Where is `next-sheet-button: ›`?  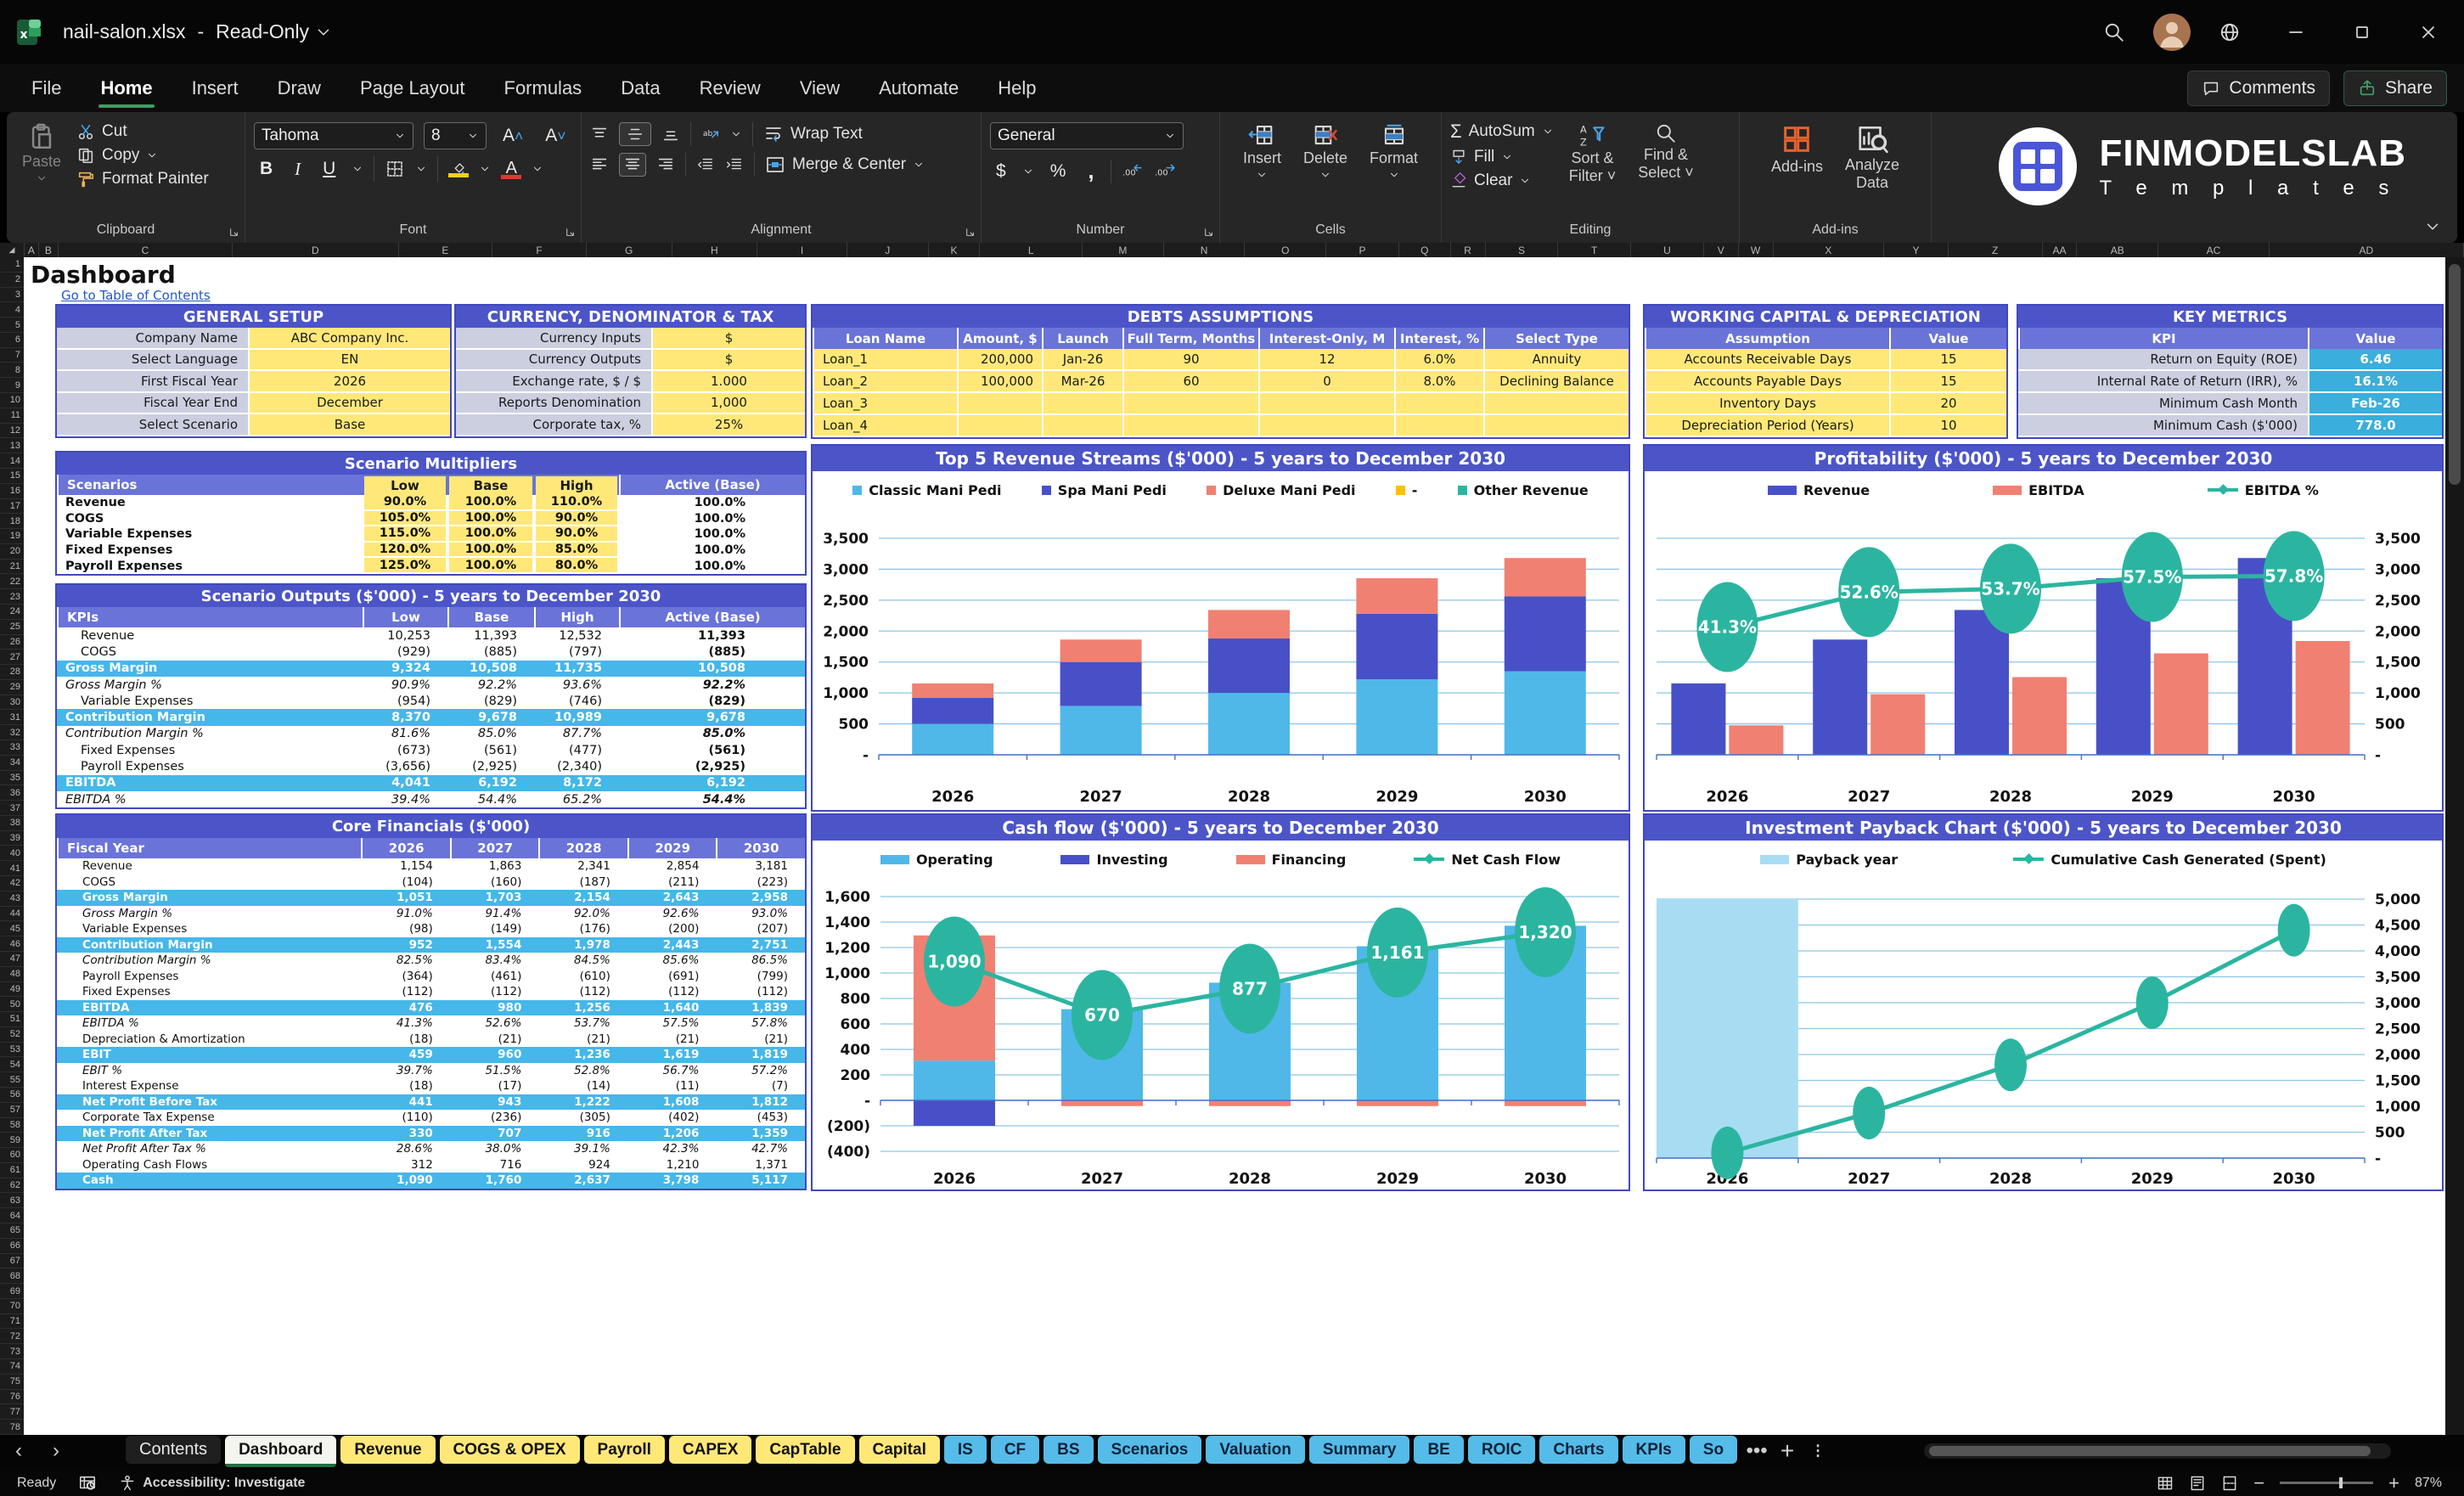 next-sheet-button: › is located at coordinates (56, 1450).